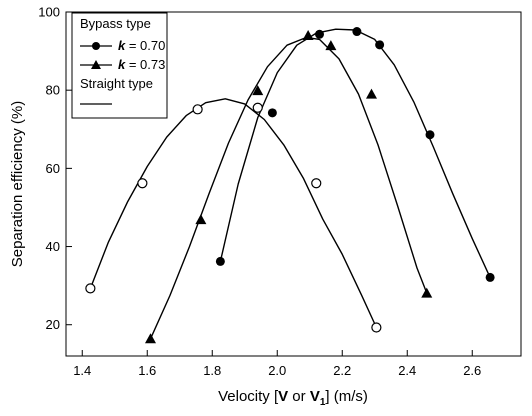 Image resolution: width=532 pixels, height=416 pixels. What do you see at coordinates (145, 64) in the screenshot?
I see `legend-label-k073-value: = 0.73` at bounding box center [145, 64].